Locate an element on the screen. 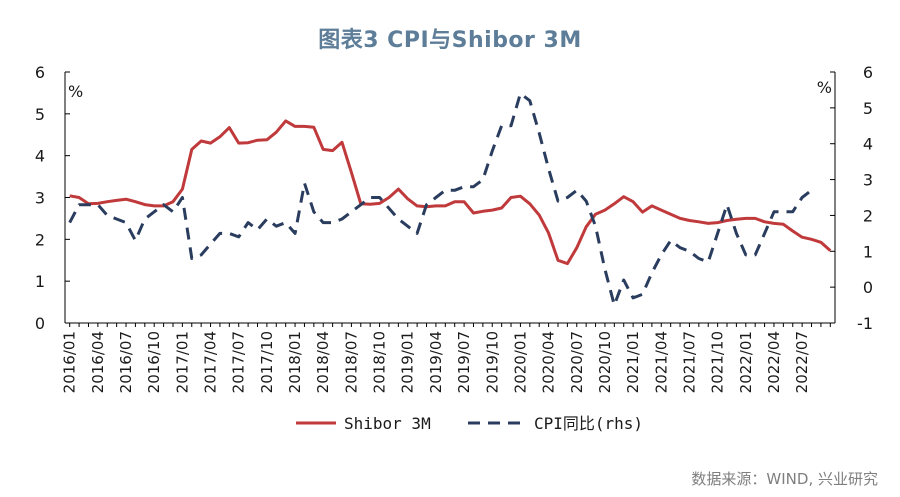 This screenshot has width=900, height=497. x-tick-label: 2016/04 is located at coordinates (98, 362).